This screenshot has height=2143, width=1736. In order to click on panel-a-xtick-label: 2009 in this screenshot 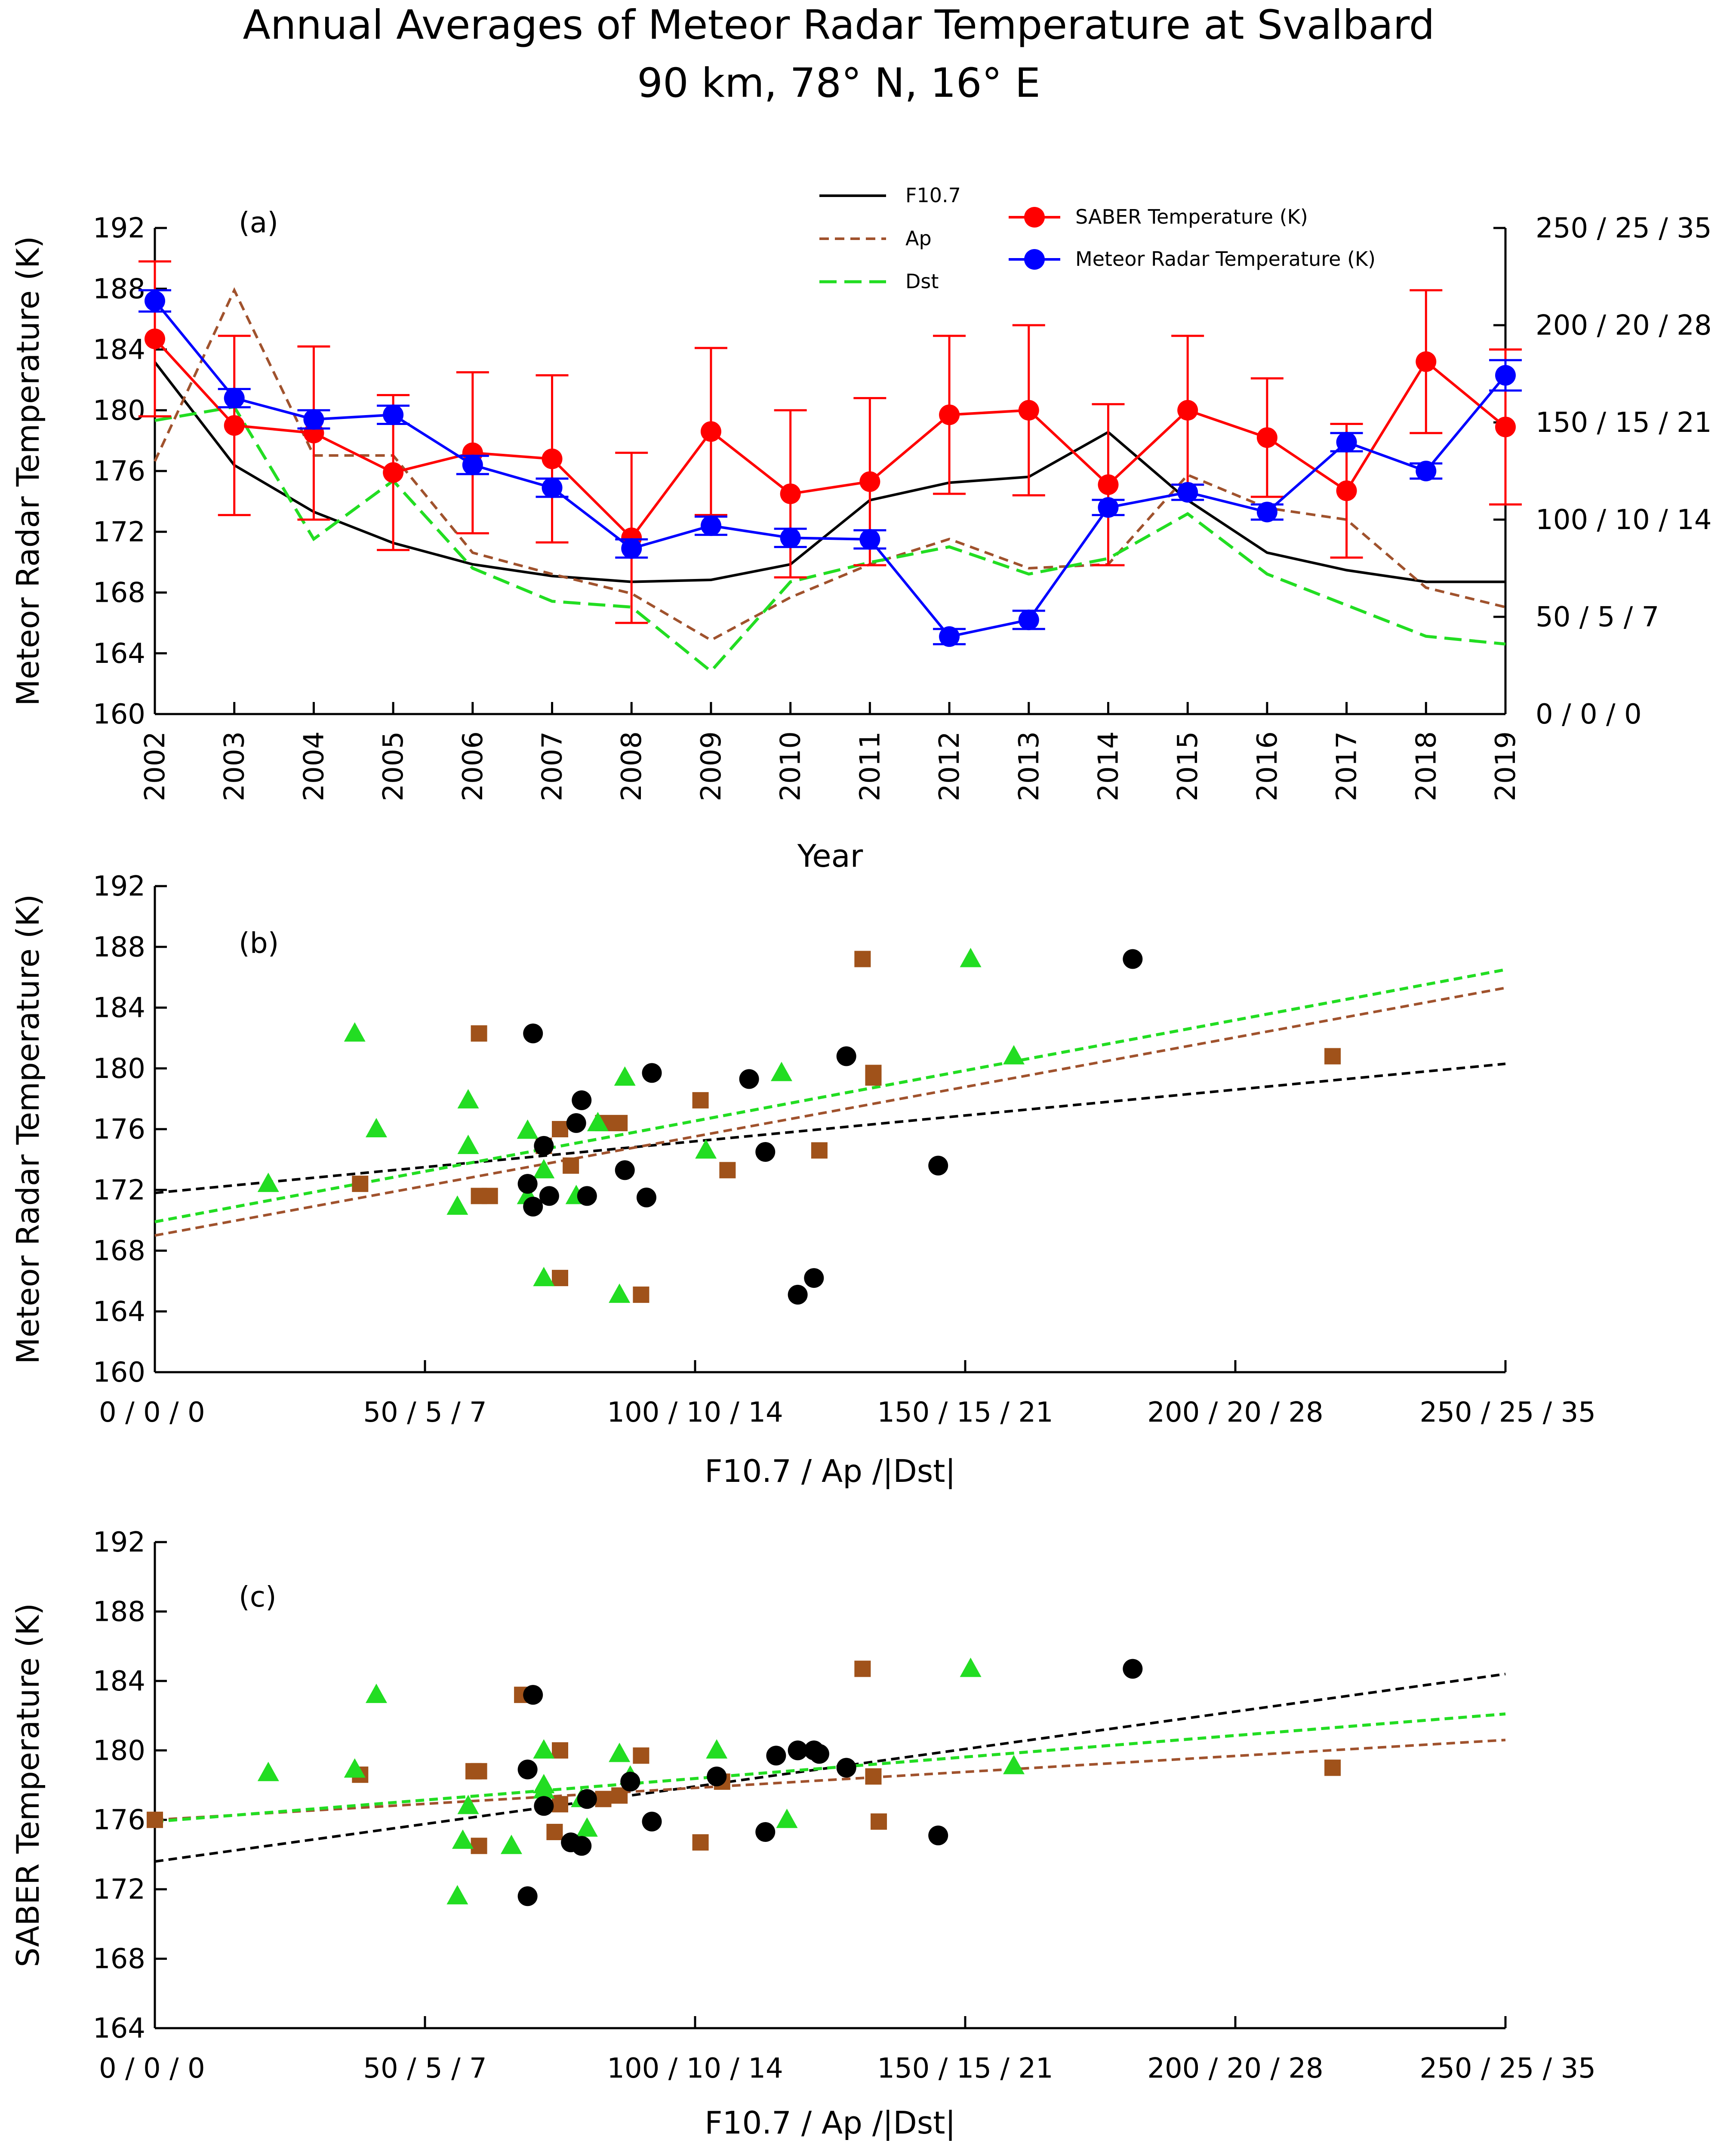, I will do `click(711, 766)`.